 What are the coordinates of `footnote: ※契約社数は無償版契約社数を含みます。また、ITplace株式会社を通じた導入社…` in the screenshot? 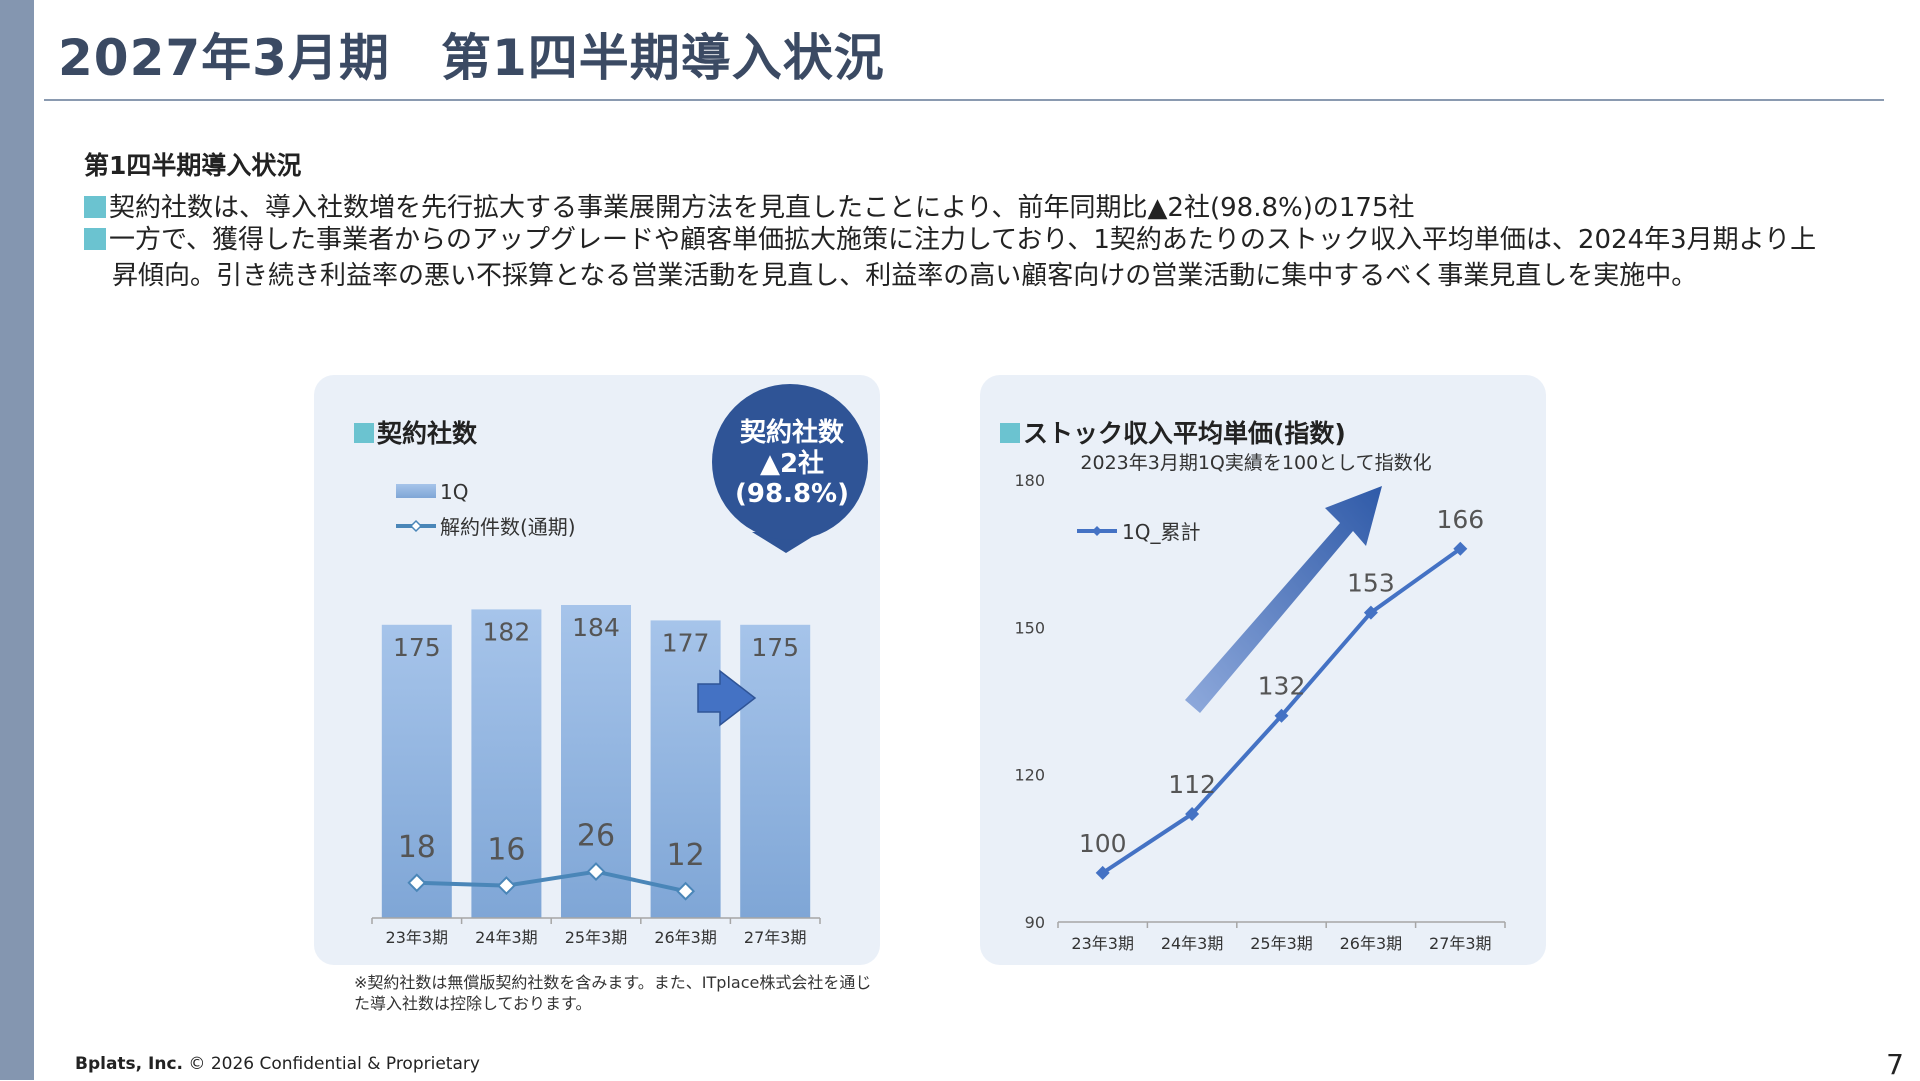 It's located at (613, 993).